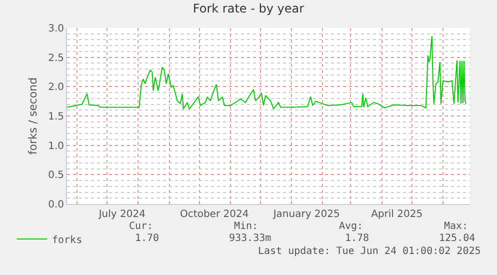 This screenshot has height=275, width=497. I want to click on text: Avg:, so click(351, 226).